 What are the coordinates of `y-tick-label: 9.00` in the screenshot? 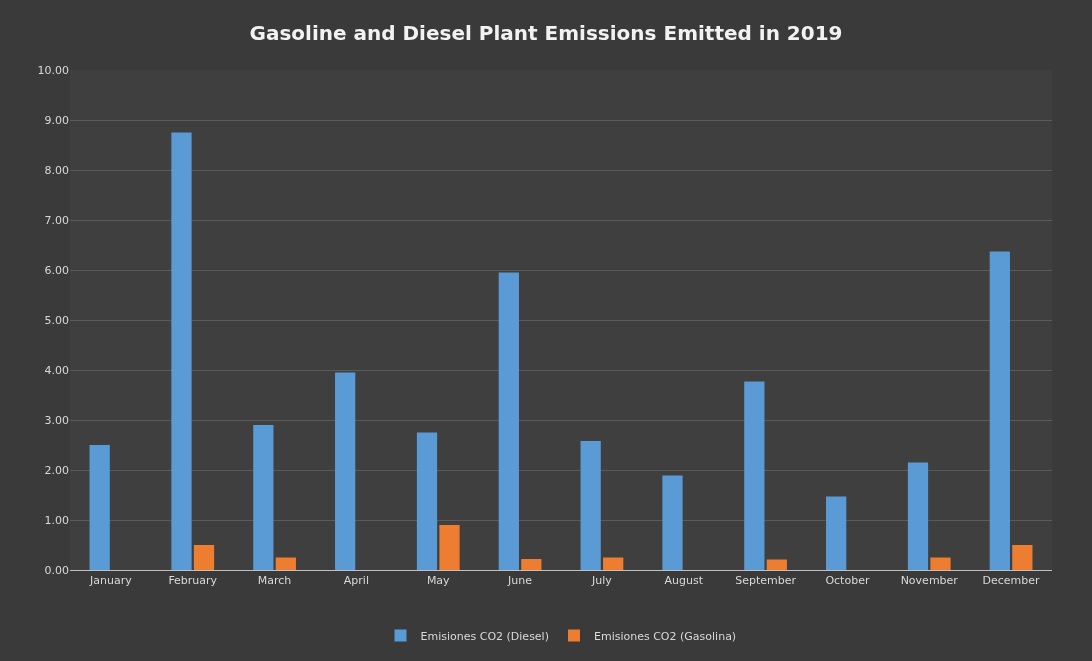 It's located at (56, 120).